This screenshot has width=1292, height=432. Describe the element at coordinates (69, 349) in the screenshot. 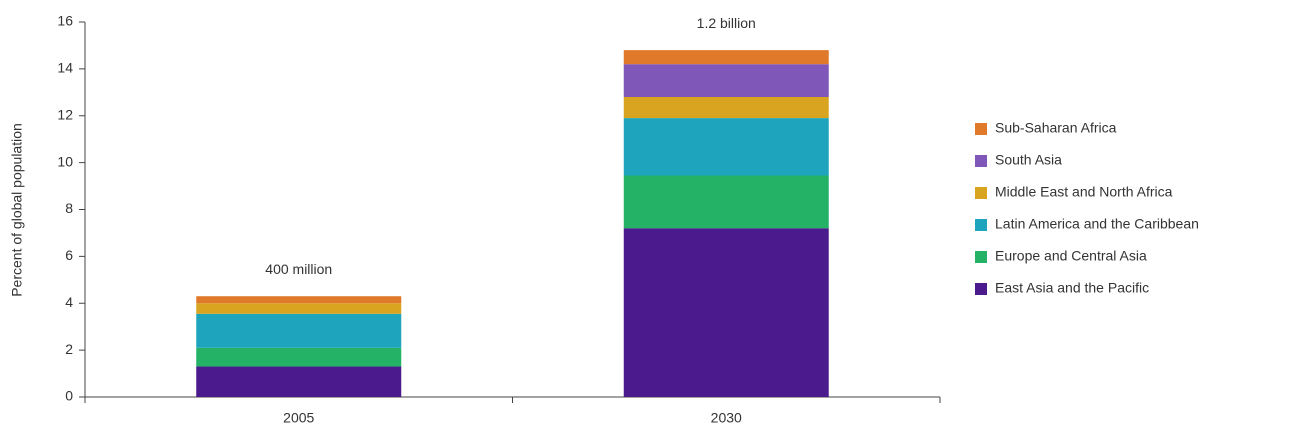

I see `y-tick-label: 2` at that location.